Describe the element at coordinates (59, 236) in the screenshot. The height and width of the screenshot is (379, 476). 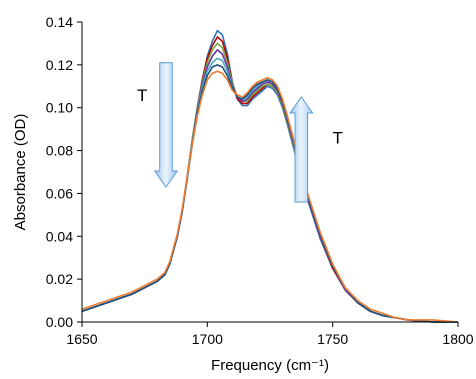
I see `y-tick-label: 0.04` at that location.